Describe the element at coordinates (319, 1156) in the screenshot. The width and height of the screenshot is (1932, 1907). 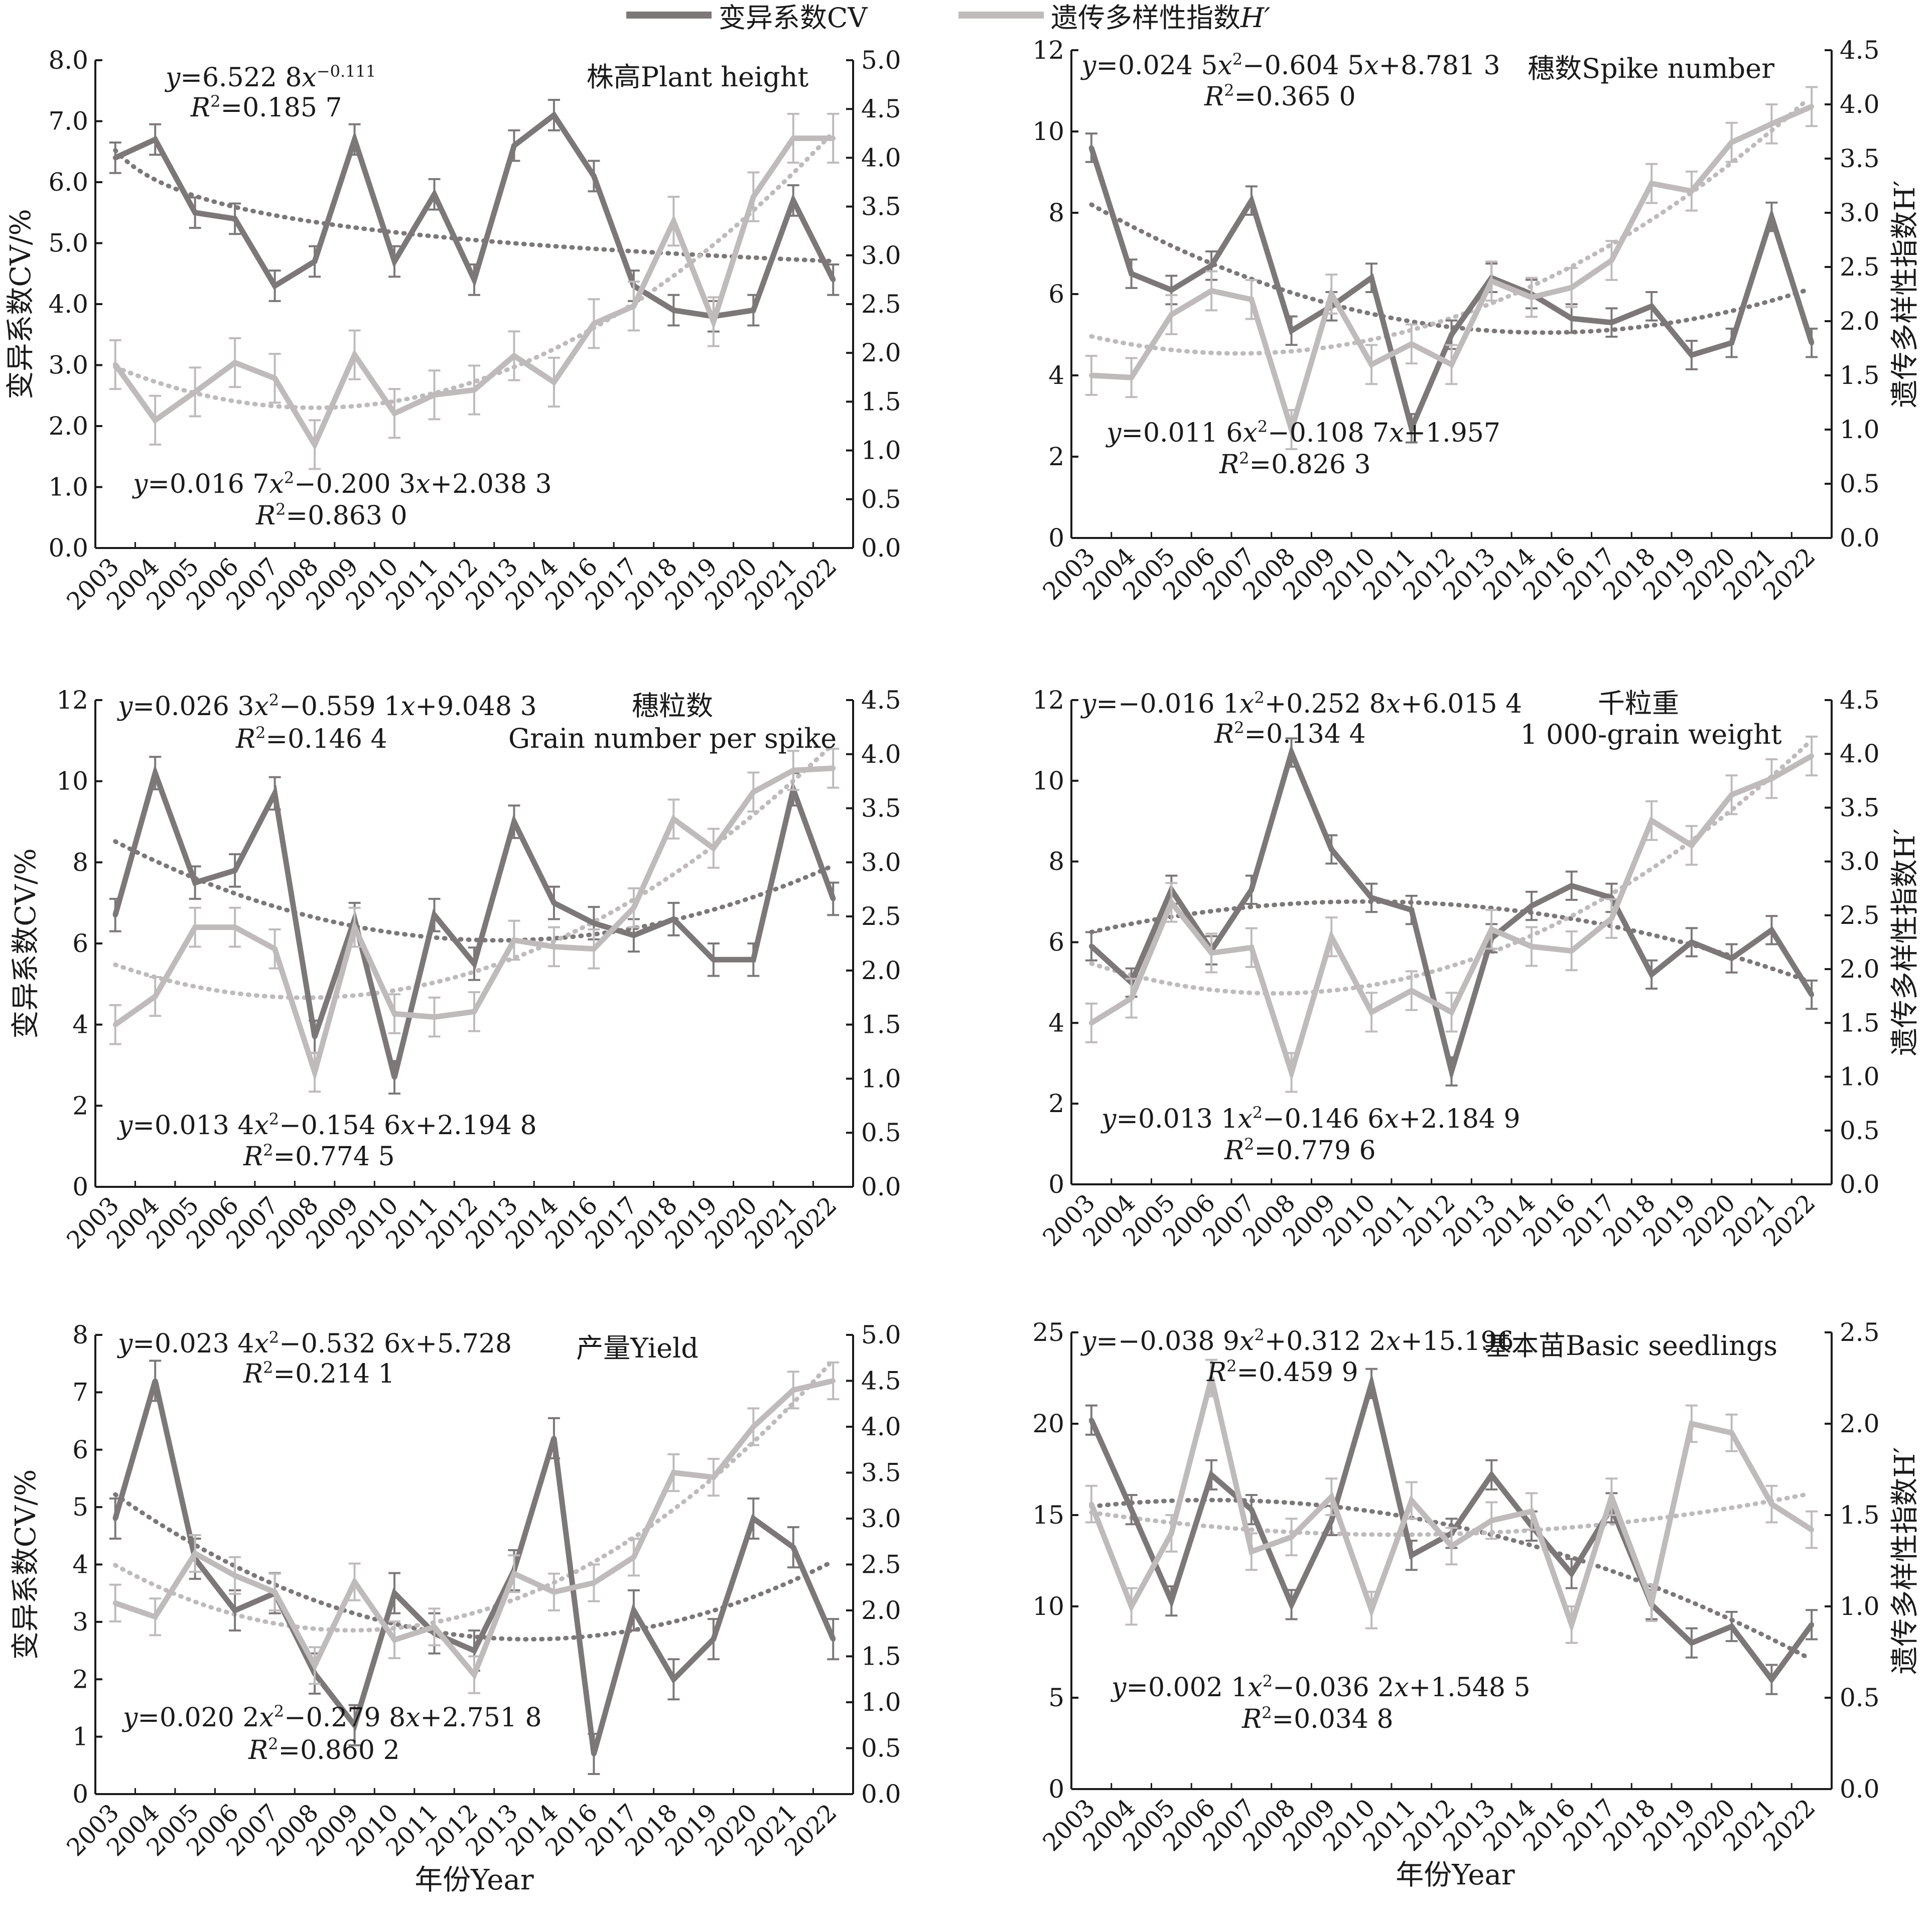
I see `h-trend-r2: R2=0.774 5` at that location.